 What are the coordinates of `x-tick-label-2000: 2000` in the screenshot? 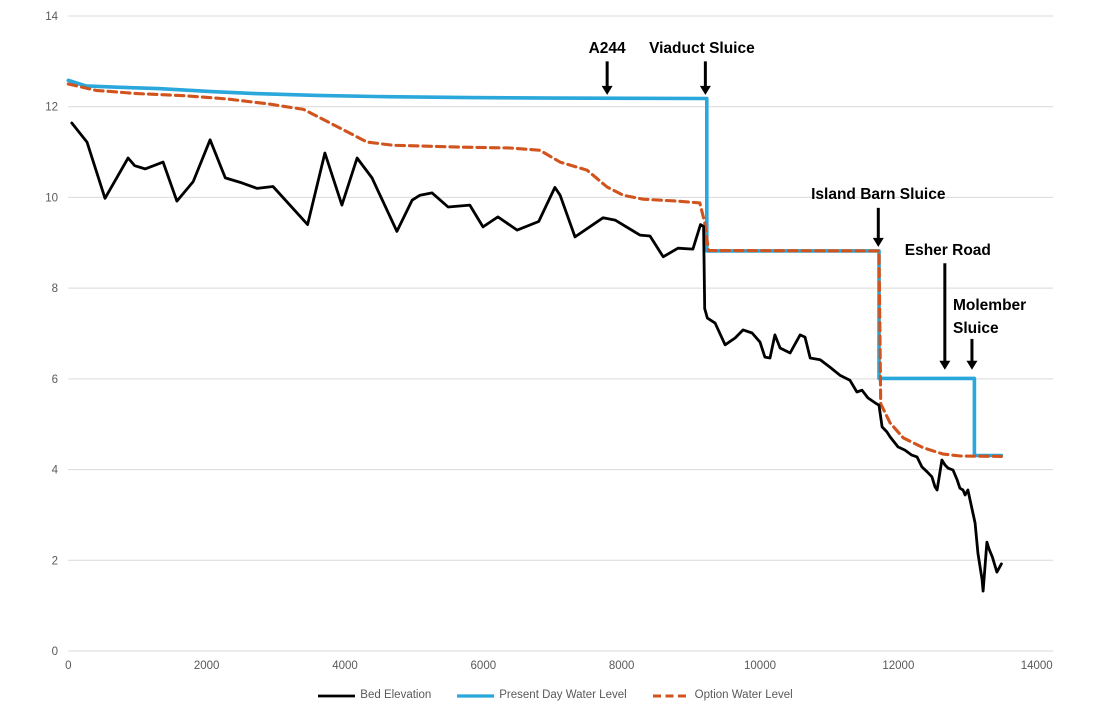 It's located at (207, 666).